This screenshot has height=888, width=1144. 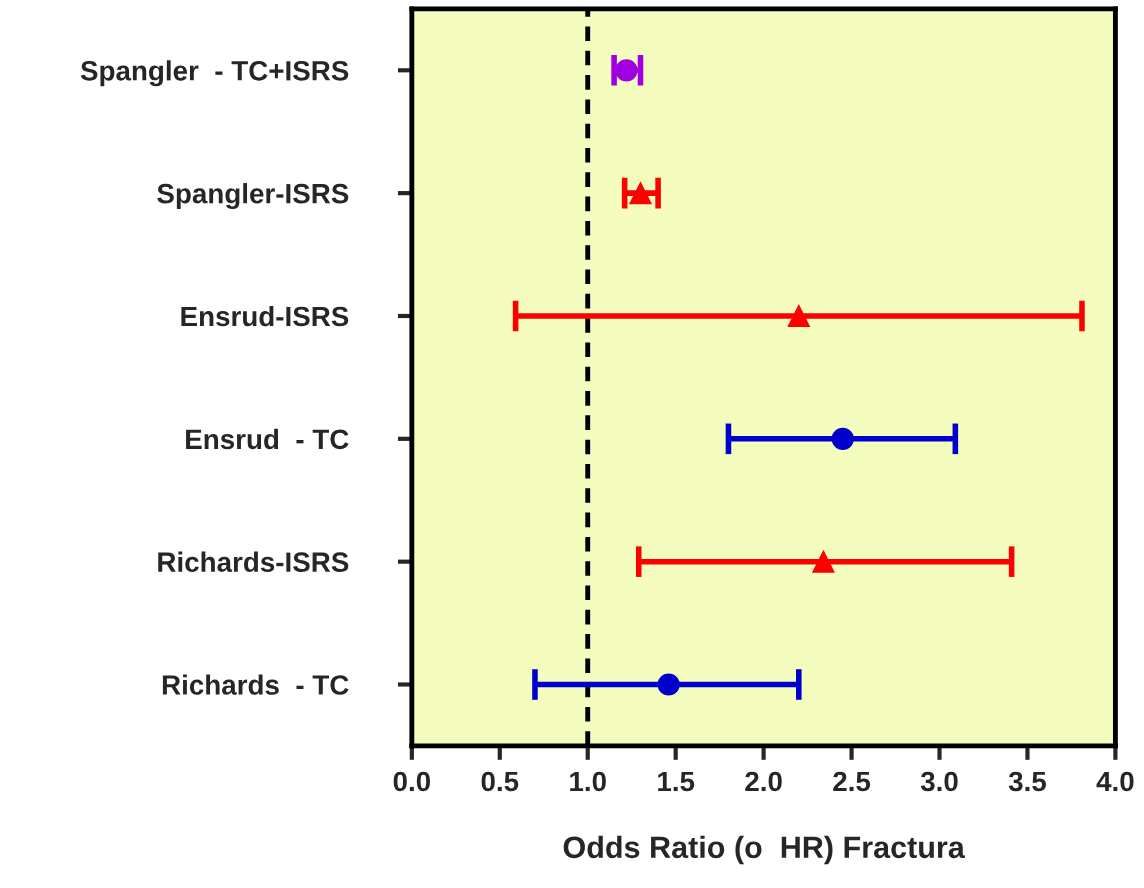 What do you see at coordinates (253, 196) in the screenshot?
I see `y-tick-label: Spangler-ISRS` at bounding box center [253, 196].